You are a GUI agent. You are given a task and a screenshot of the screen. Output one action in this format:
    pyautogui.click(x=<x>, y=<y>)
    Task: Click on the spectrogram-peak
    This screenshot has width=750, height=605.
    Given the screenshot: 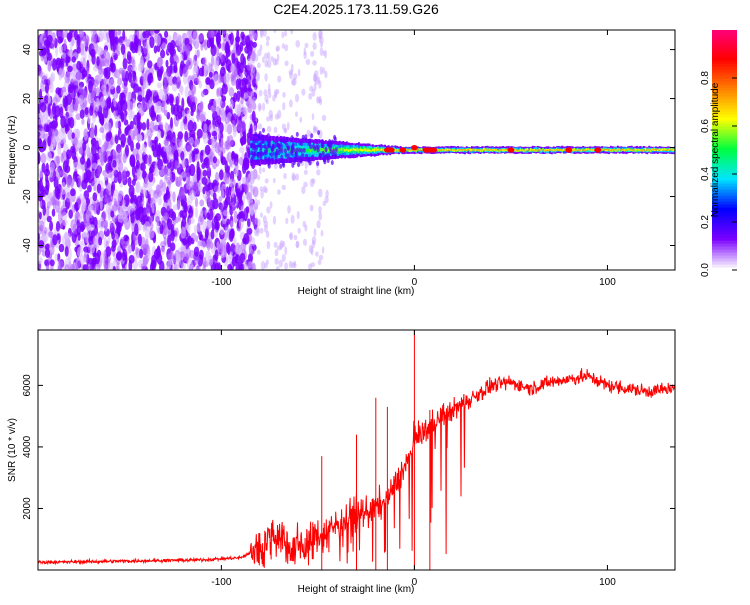 What is the action you would take?
    pyautogui.click(x=598, y=150)
    